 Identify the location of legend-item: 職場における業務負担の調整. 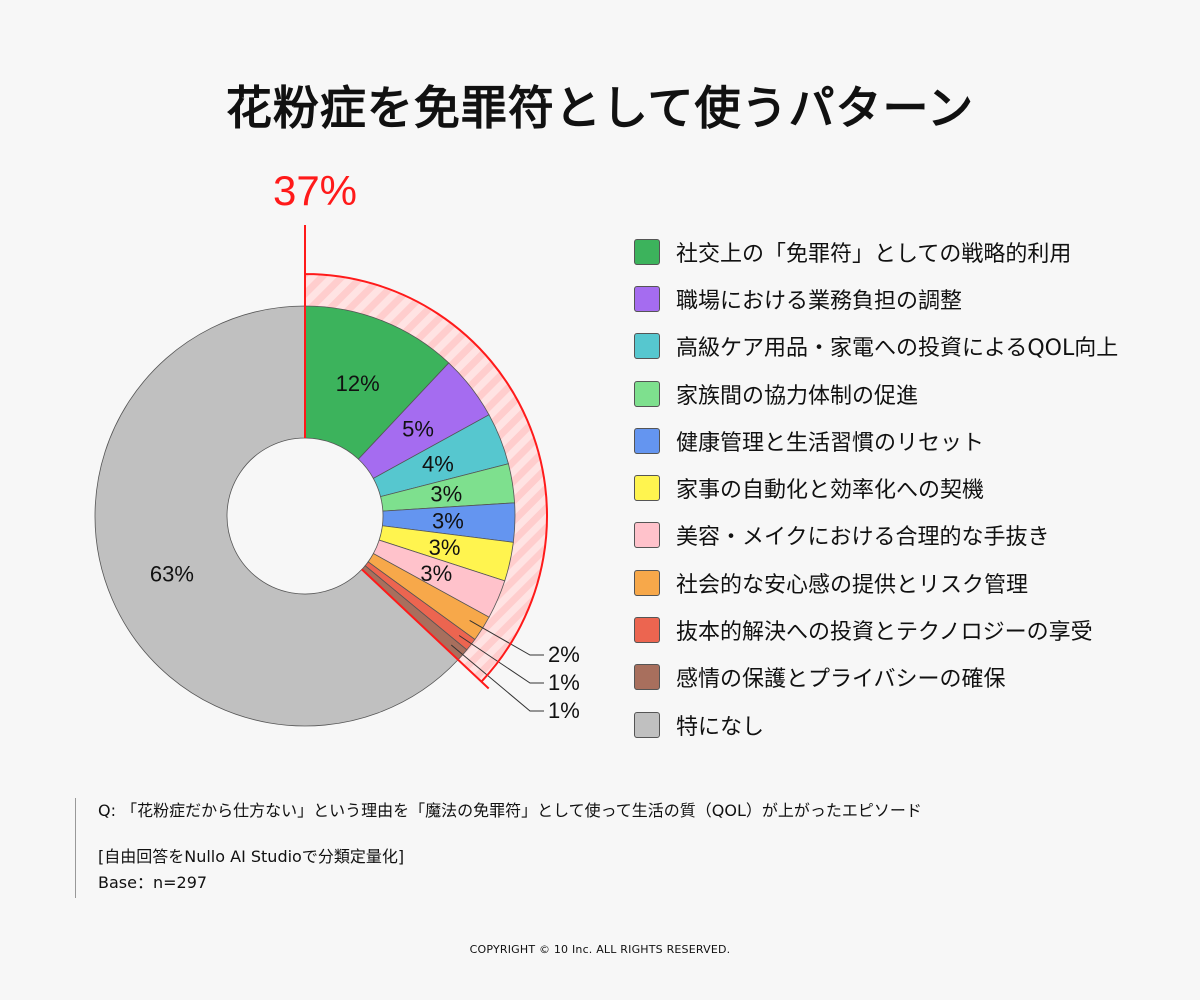
(876, 298).